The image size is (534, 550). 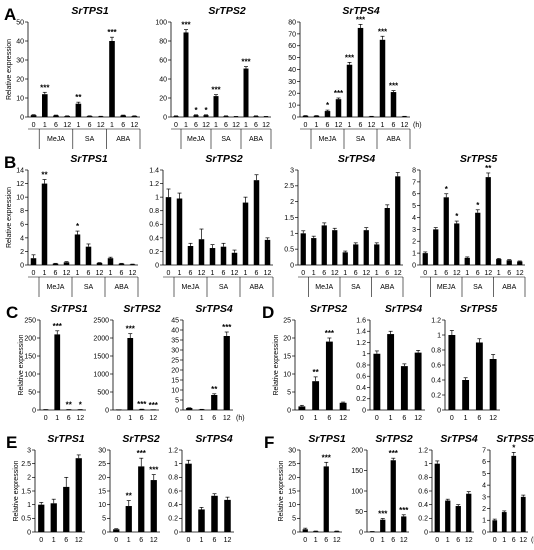 What do you see at coordinates (361, 399) in the screenshot?
I see `y-tick-label: 0.2` at bounding box center [361, 399].